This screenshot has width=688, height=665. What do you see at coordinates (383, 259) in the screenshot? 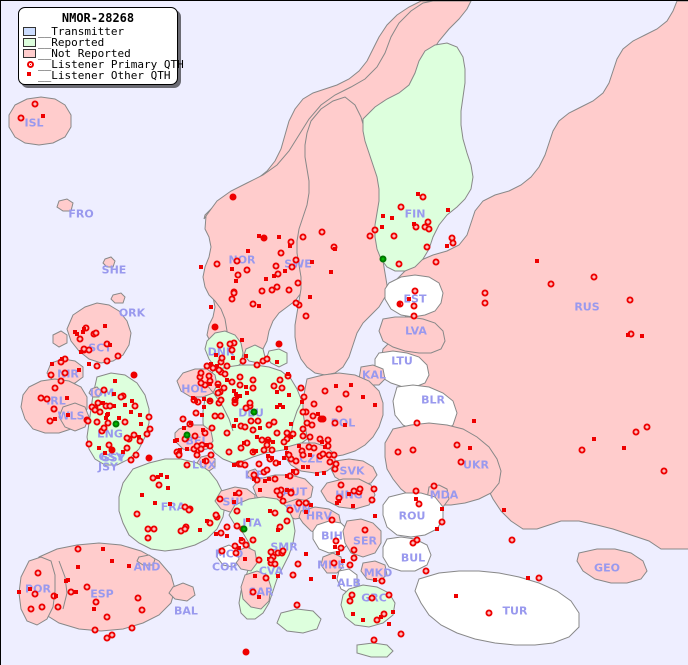
I see `transmitter-marker` at bounding box center [383, 259].